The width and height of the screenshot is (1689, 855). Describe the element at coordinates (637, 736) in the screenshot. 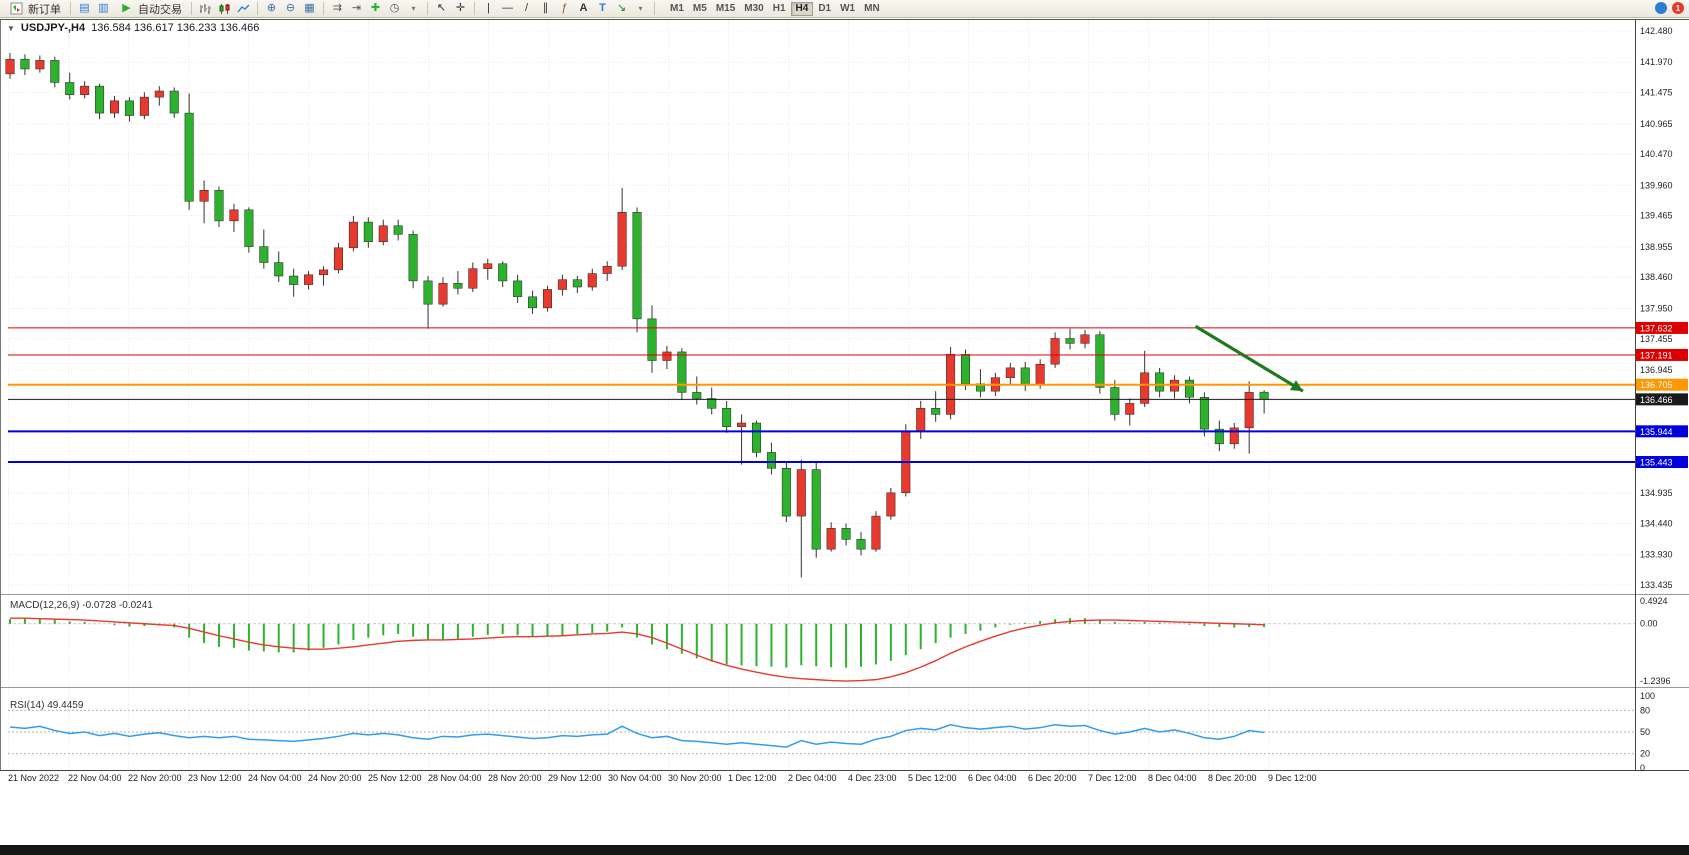

I see `rsi-line` at that location.